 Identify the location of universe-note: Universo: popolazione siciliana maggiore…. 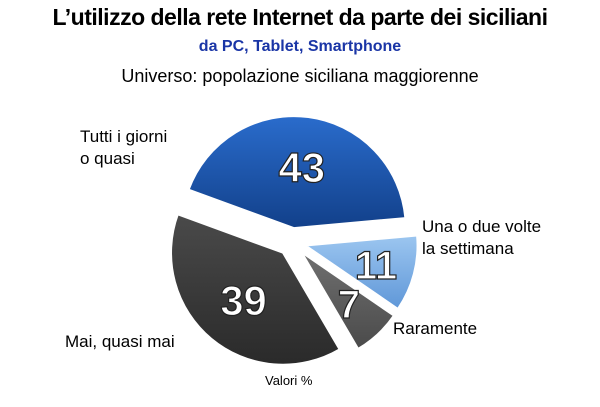
(300, 76).